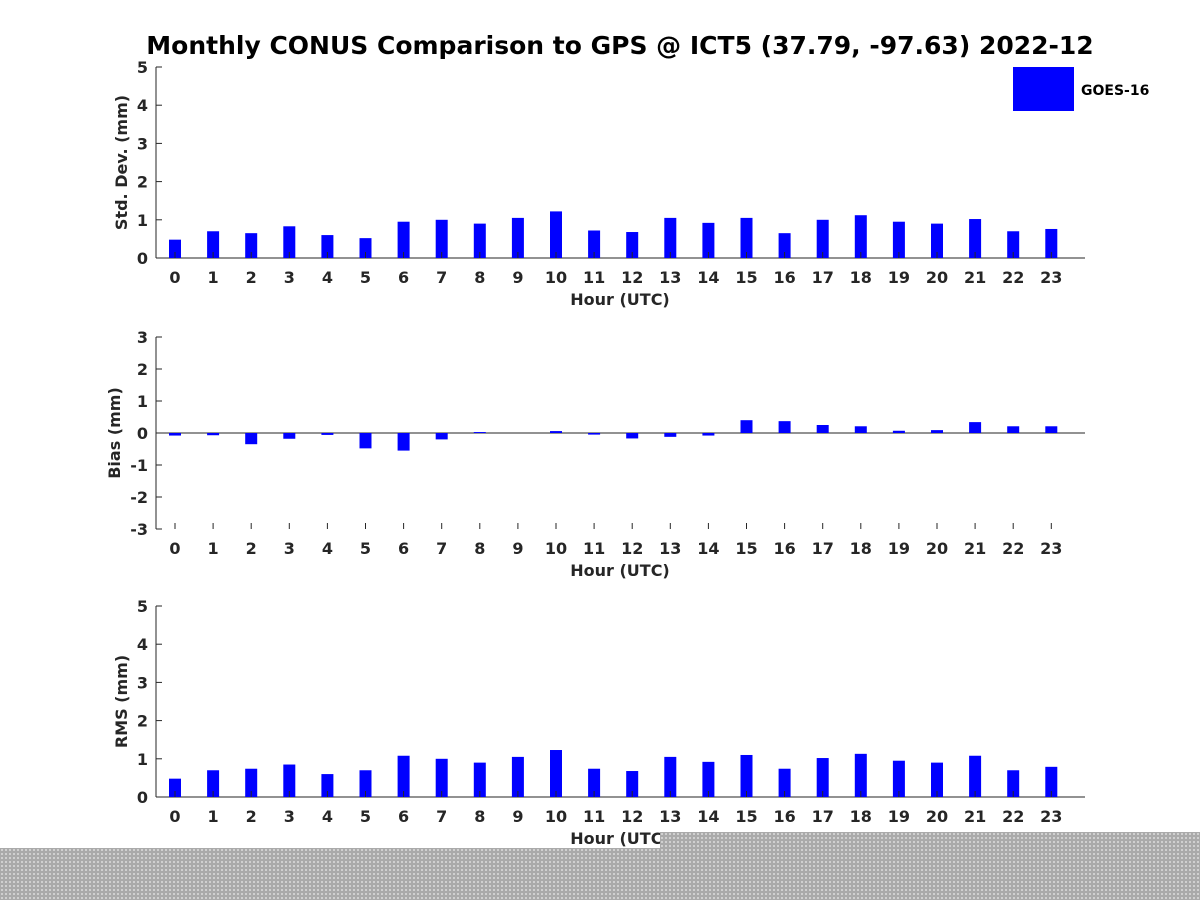  What do you see at coordinates (174, 548) in the screenshot?
I see `x-tick-label: 0` at bounding box center [174, 548].